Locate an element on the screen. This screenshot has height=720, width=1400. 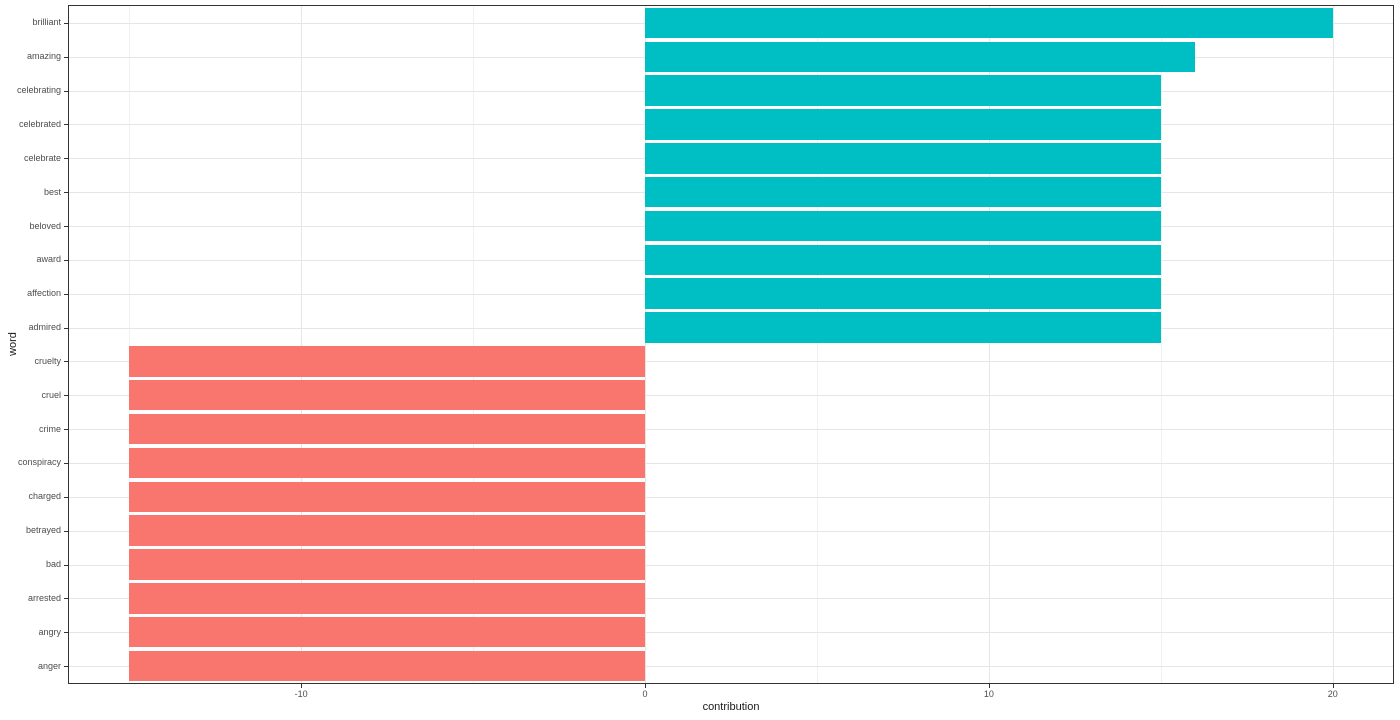
y-axis-label-celebrate: celebrate is located at coordinates (42, 157).